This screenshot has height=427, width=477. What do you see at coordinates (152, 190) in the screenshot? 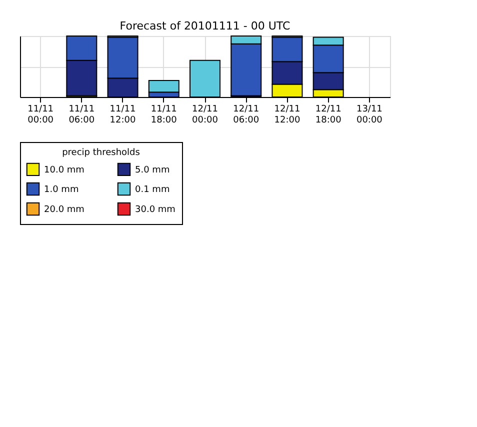
I see `legend-label: 0.1 mm` at bounding box center [152, 190].